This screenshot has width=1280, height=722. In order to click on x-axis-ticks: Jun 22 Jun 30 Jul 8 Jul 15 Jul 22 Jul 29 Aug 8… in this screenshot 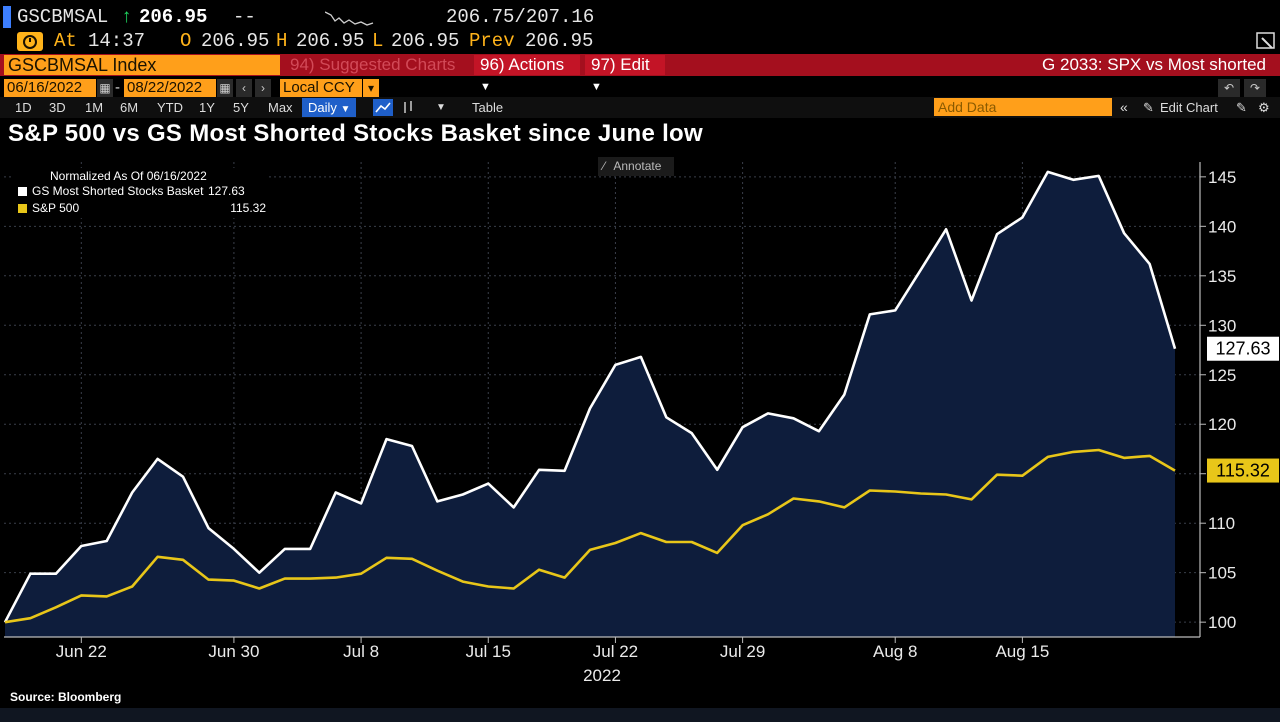, I will do `click(552, 649)`.